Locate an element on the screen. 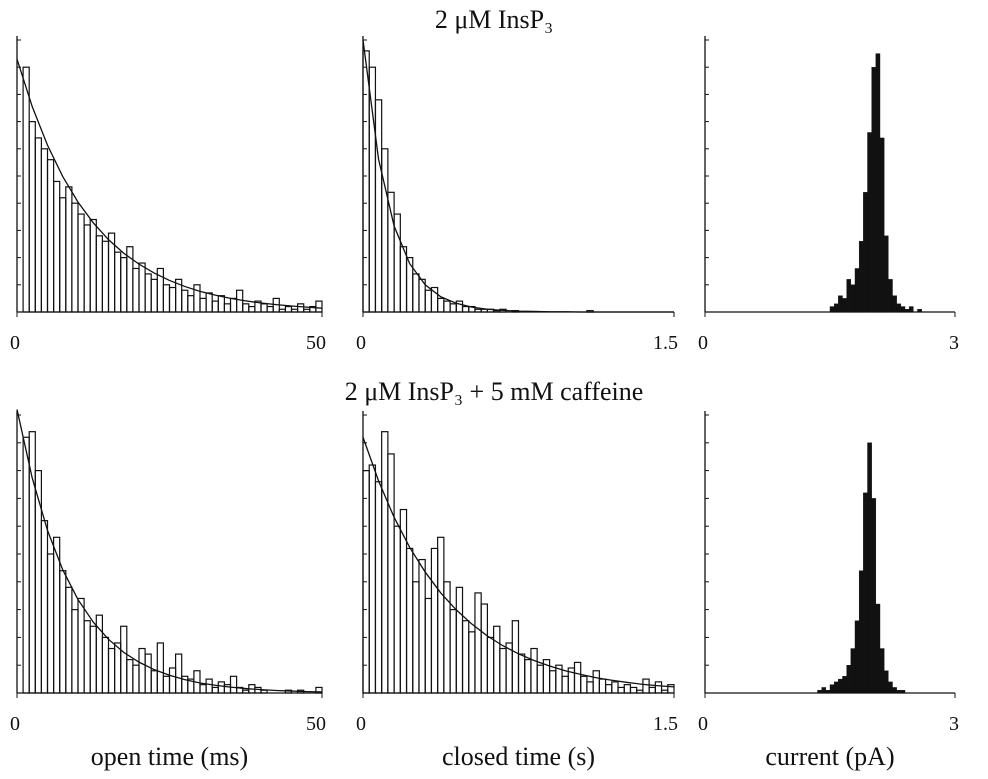 The height and width of the screenshot is (779, 988). x-axis-label: closed time (s) is located at coordinates (518, 756).